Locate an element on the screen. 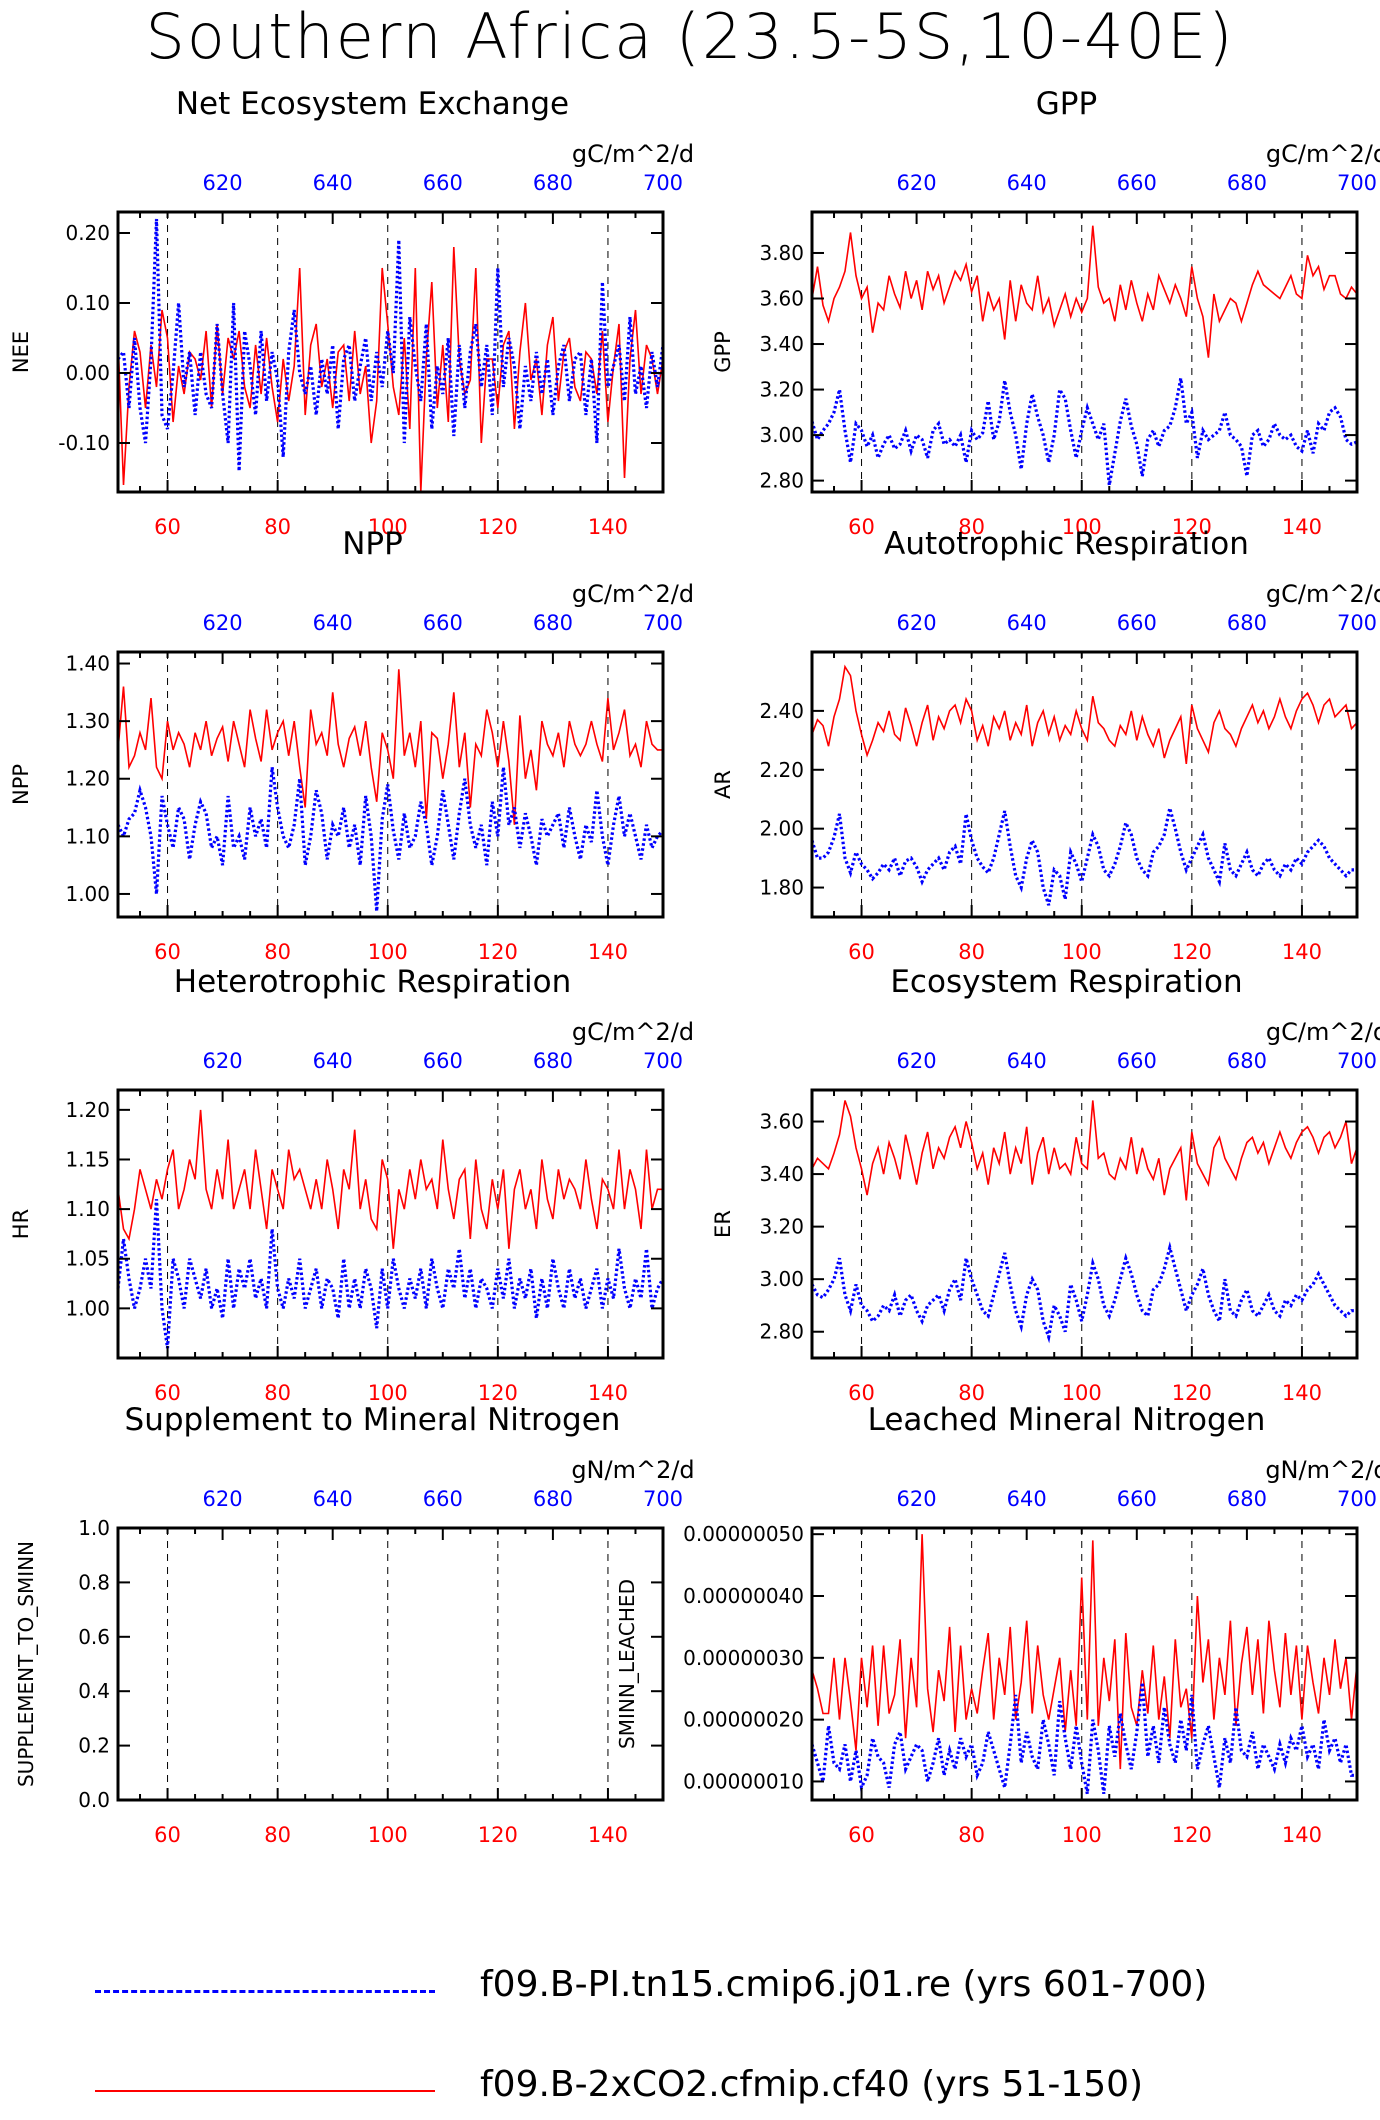 The image size is (1380, 2120). y-axis-label: SUPPLEMENT_TO_SMINN is located at coordinates (26, 1664).